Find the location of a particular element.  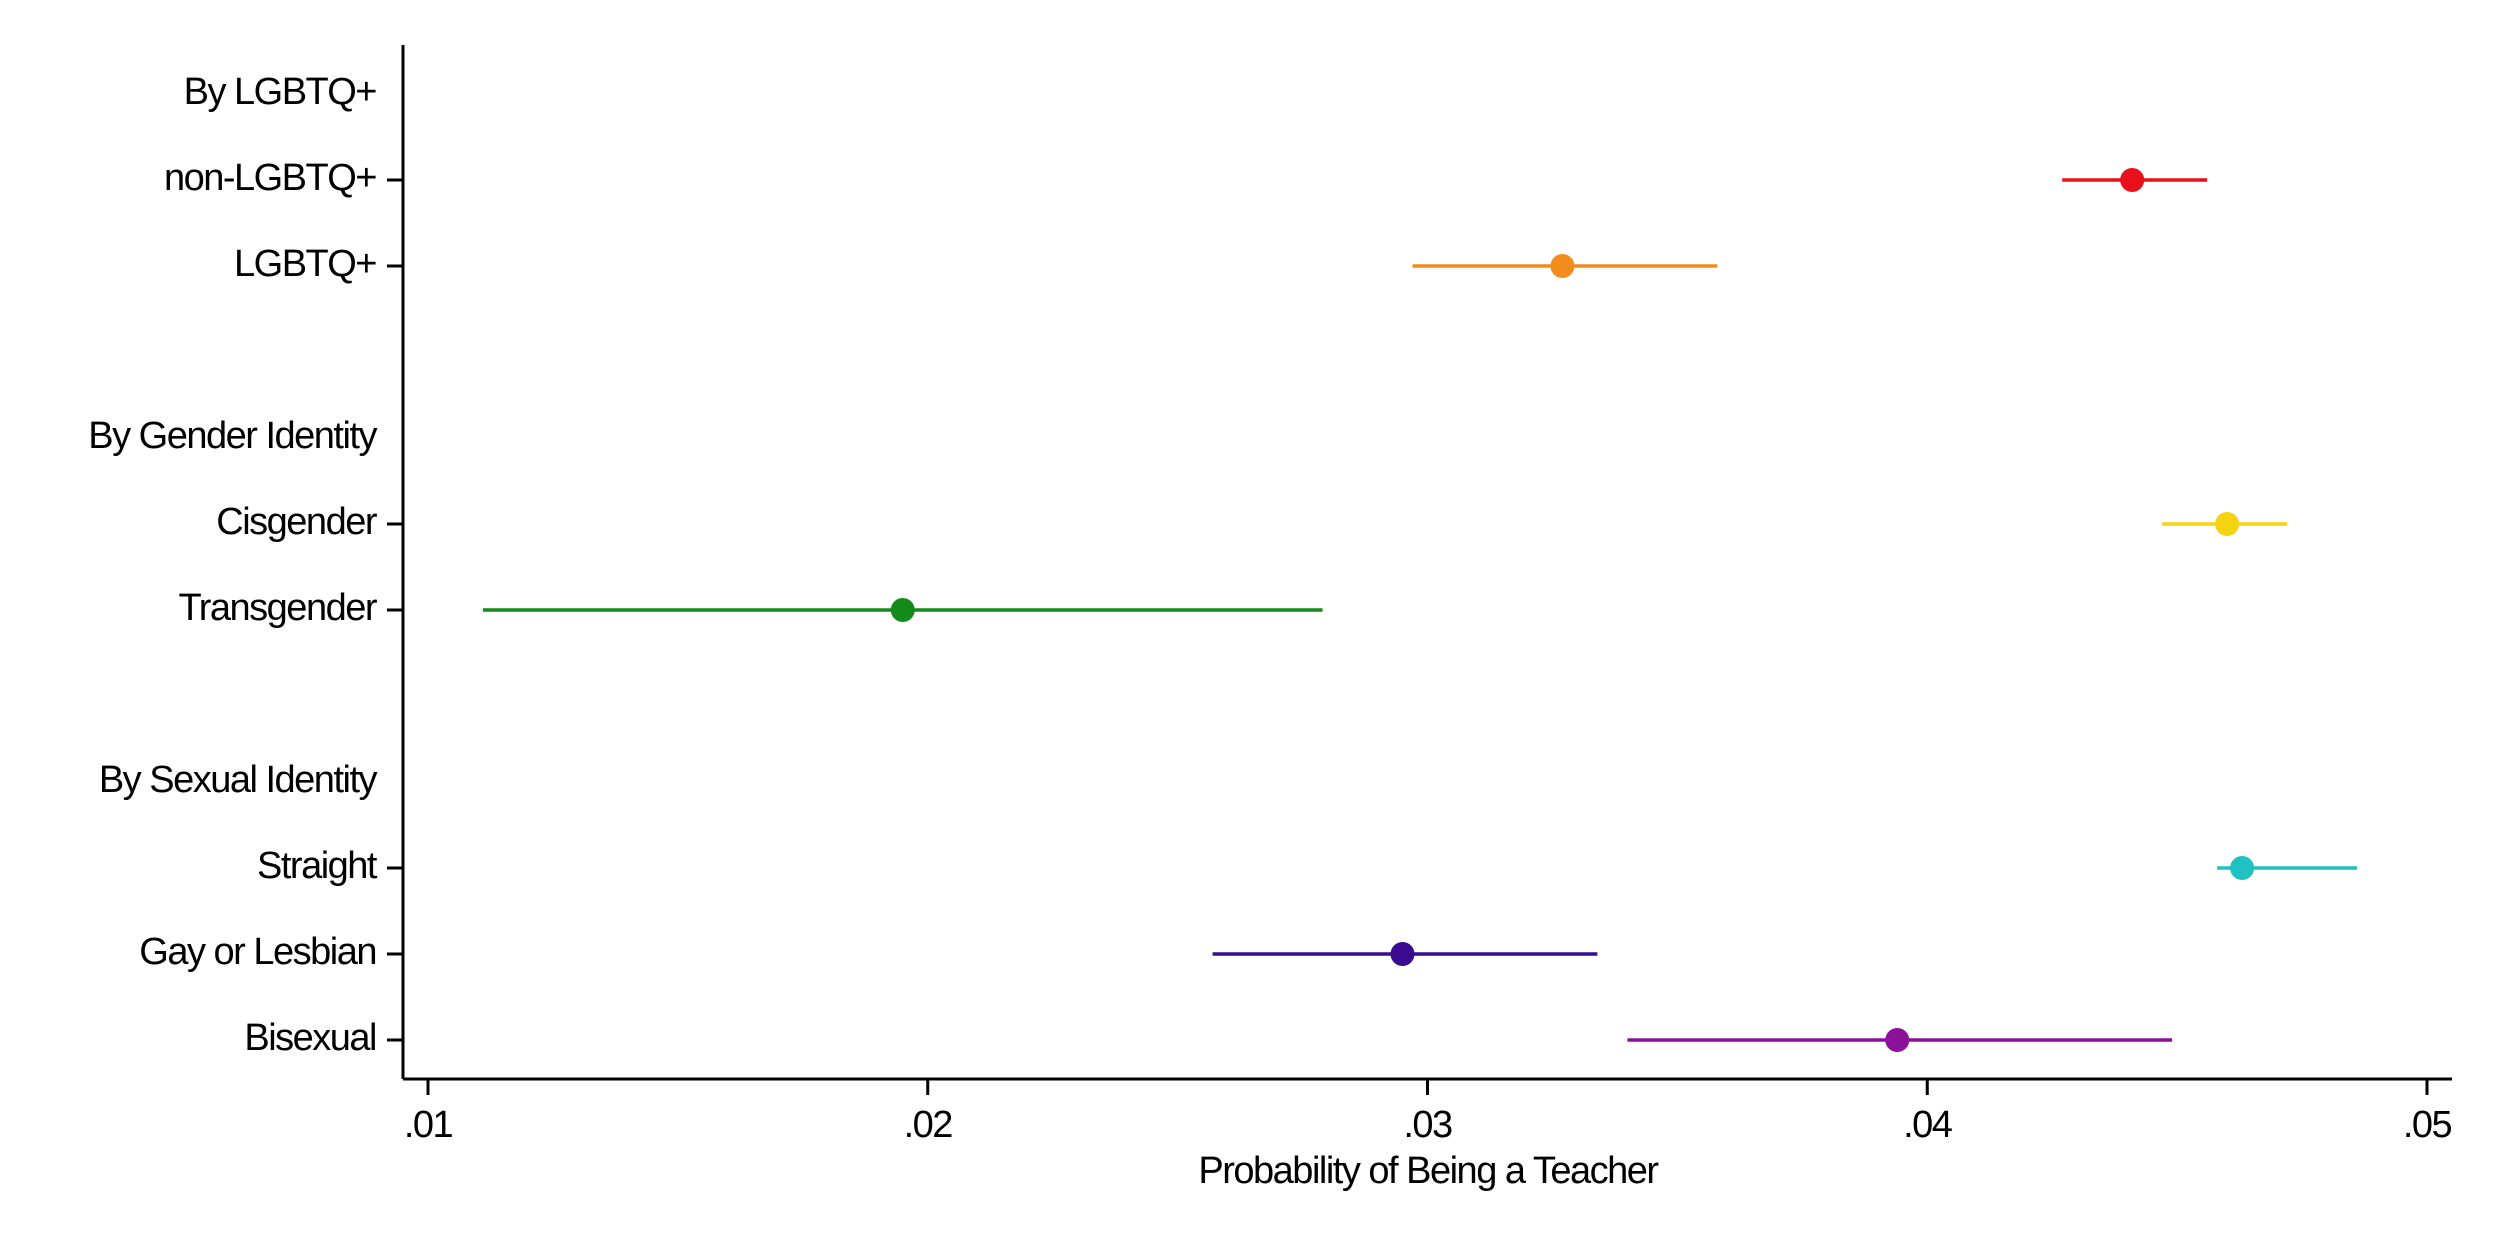

x-tick-label: .02 is located at coordinates (928, 1125).